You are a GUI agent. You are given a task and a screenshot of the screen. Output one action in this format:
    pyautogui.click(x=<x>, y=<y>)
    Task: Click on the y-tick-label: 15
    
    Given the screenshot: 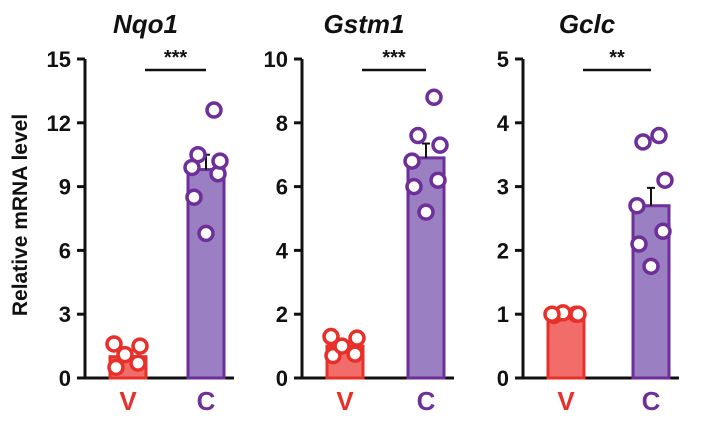 What is the action you would take?
    pyautogui.click(x=59, y=59)
    